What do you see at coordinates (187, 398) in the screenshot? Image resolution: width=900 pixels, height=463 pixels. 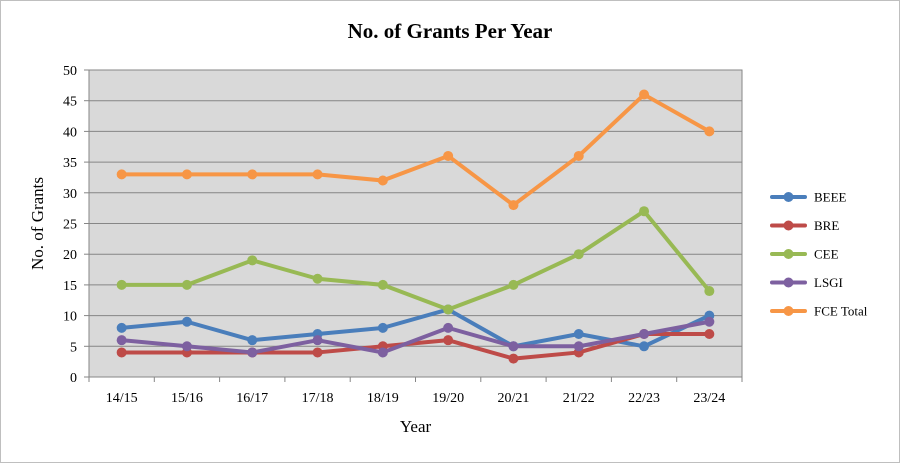 I see `x-tick-label: 15/16` at bounding box center [187, 398].